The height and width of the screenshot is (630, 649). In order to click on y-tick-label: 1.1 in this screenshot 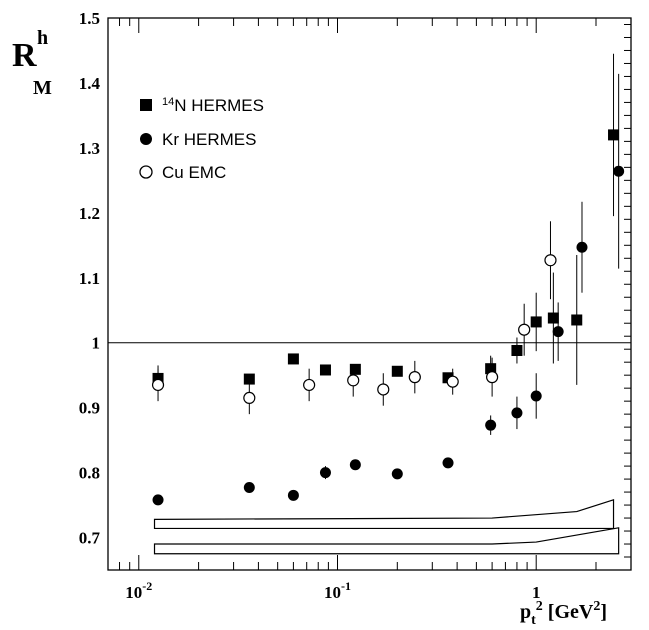, I will do `click(89, 278)`.